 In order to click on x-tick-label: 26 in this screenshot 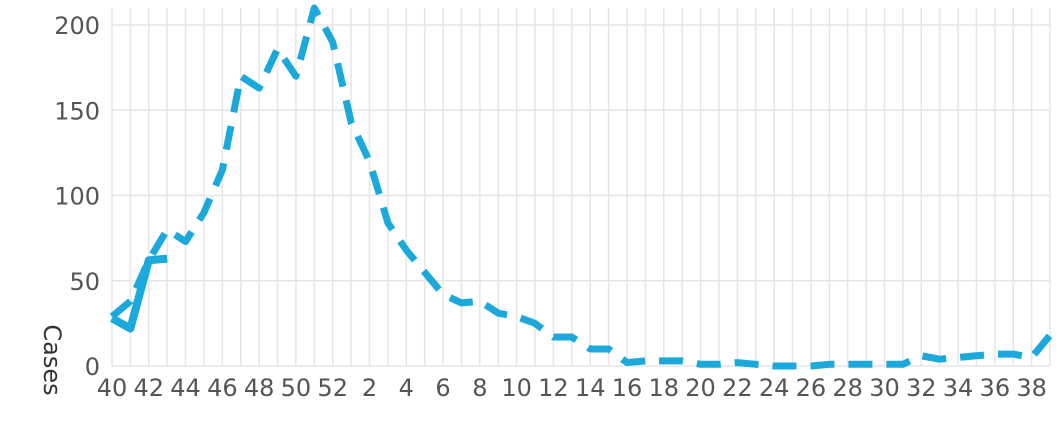, I will do `click(811, 388)`.